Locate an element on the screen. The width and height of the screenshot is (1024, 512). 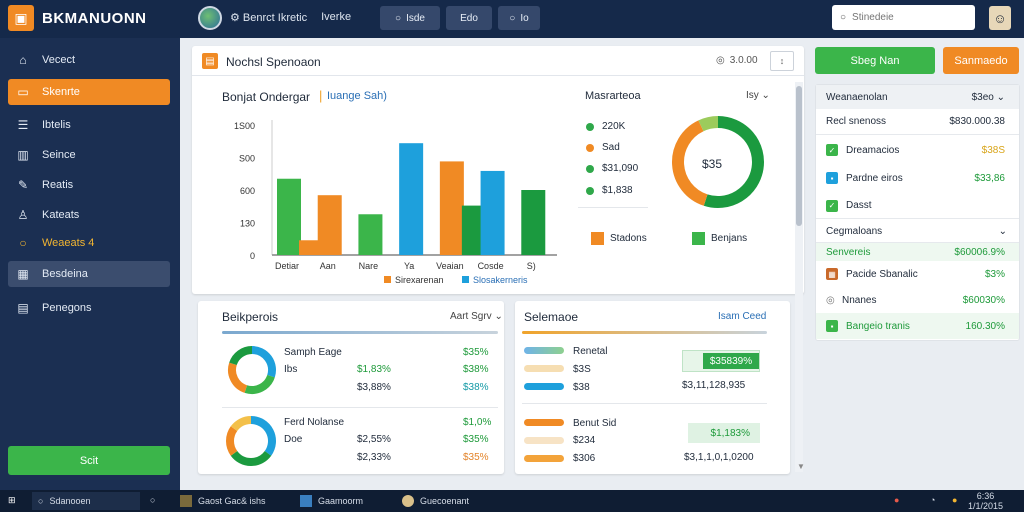
bottom-left-link: Aart Sgrv ⌄ is located at coordinates (476, 316).